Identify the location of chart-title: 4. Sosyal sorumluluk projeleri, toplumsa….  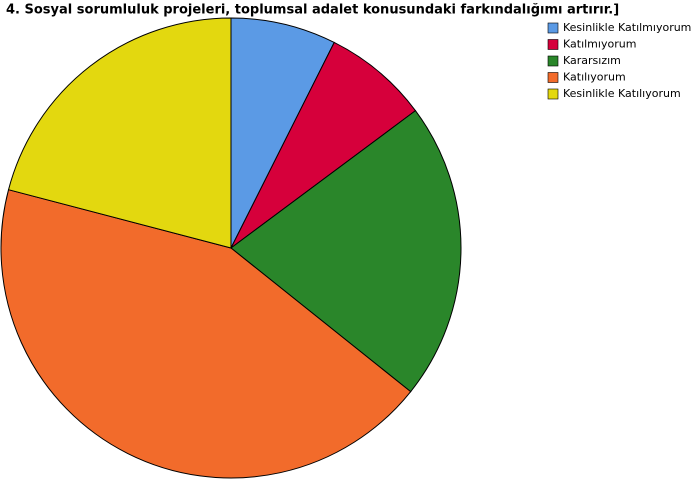
(312, 10).